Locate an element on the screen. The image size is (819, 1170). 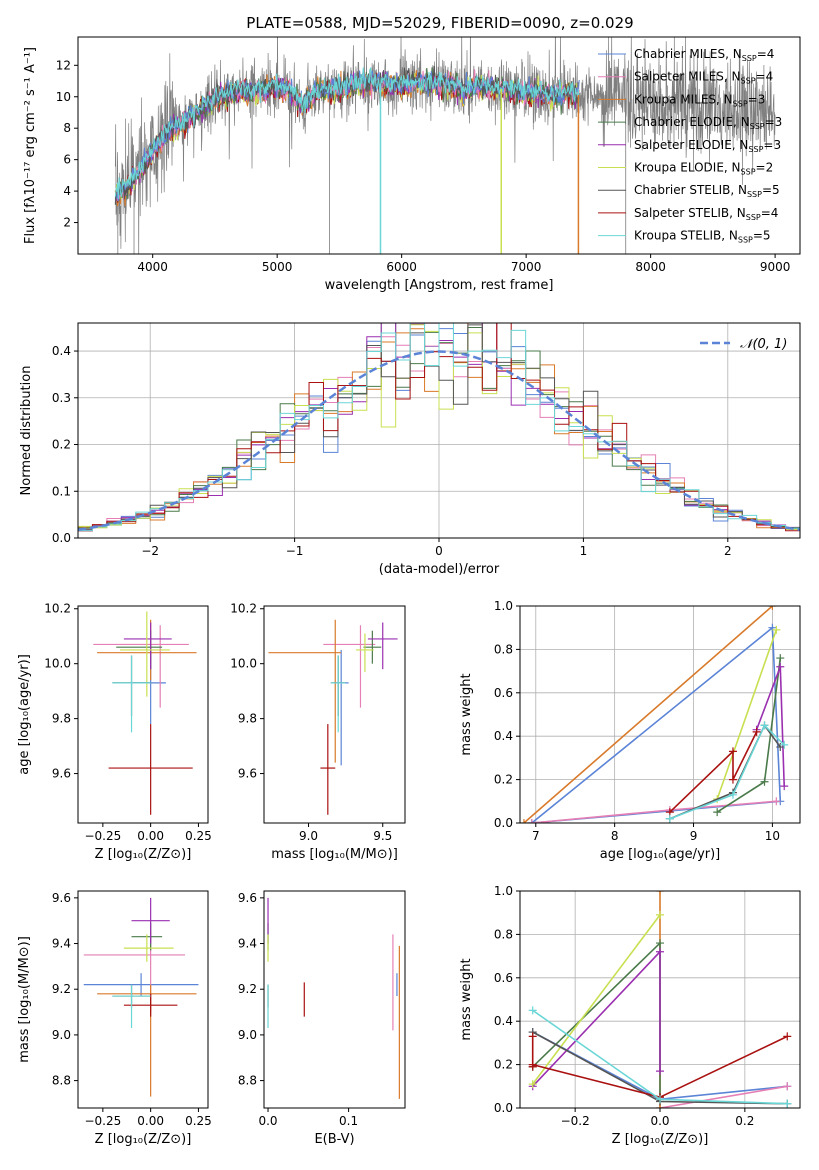
series-chabrier-elodie is located at coordinates (749, 735).